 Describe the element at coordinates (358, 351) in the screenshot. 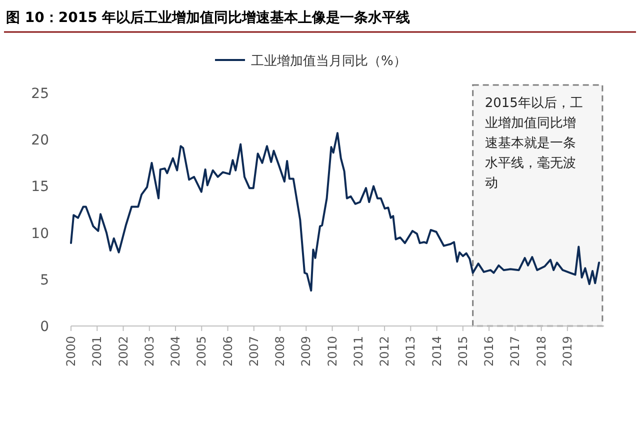

I see `x-tick-label: 2011` at that location.